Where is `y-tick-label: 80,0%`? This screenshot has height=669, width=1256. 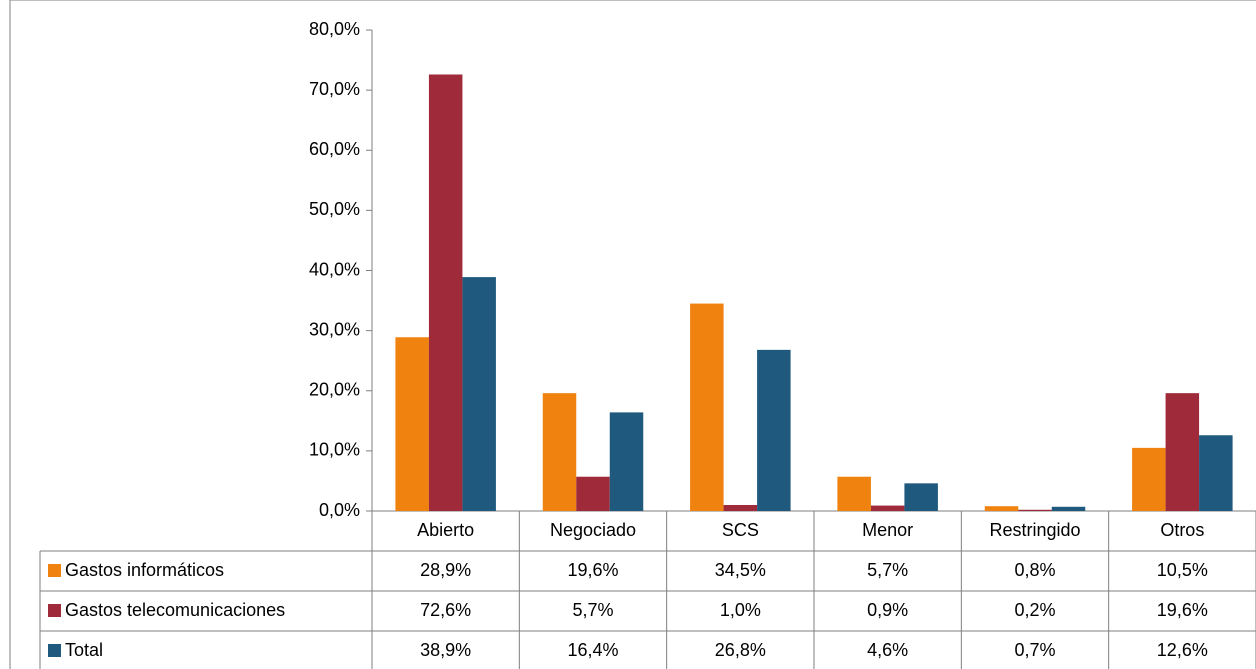
y-tick-label: 80,0% is located at coordinates (334, 29).